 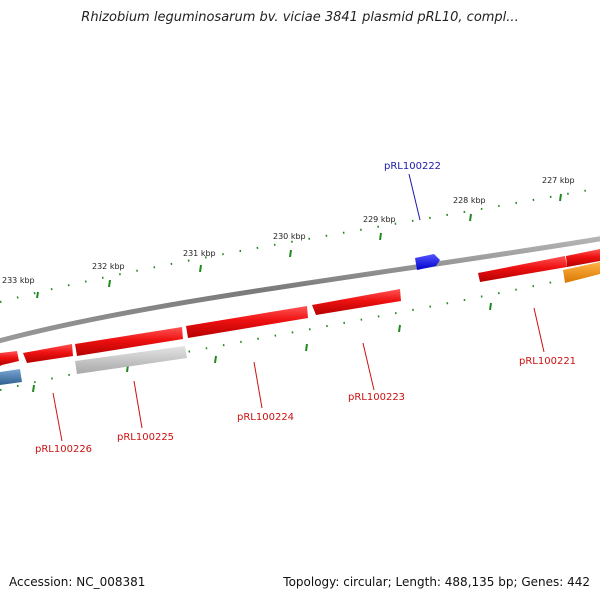 What do you see at coordinates (145, 437) in the screenshot?
I see `gene-label: pRL100225` at bounding box center [145, 437].